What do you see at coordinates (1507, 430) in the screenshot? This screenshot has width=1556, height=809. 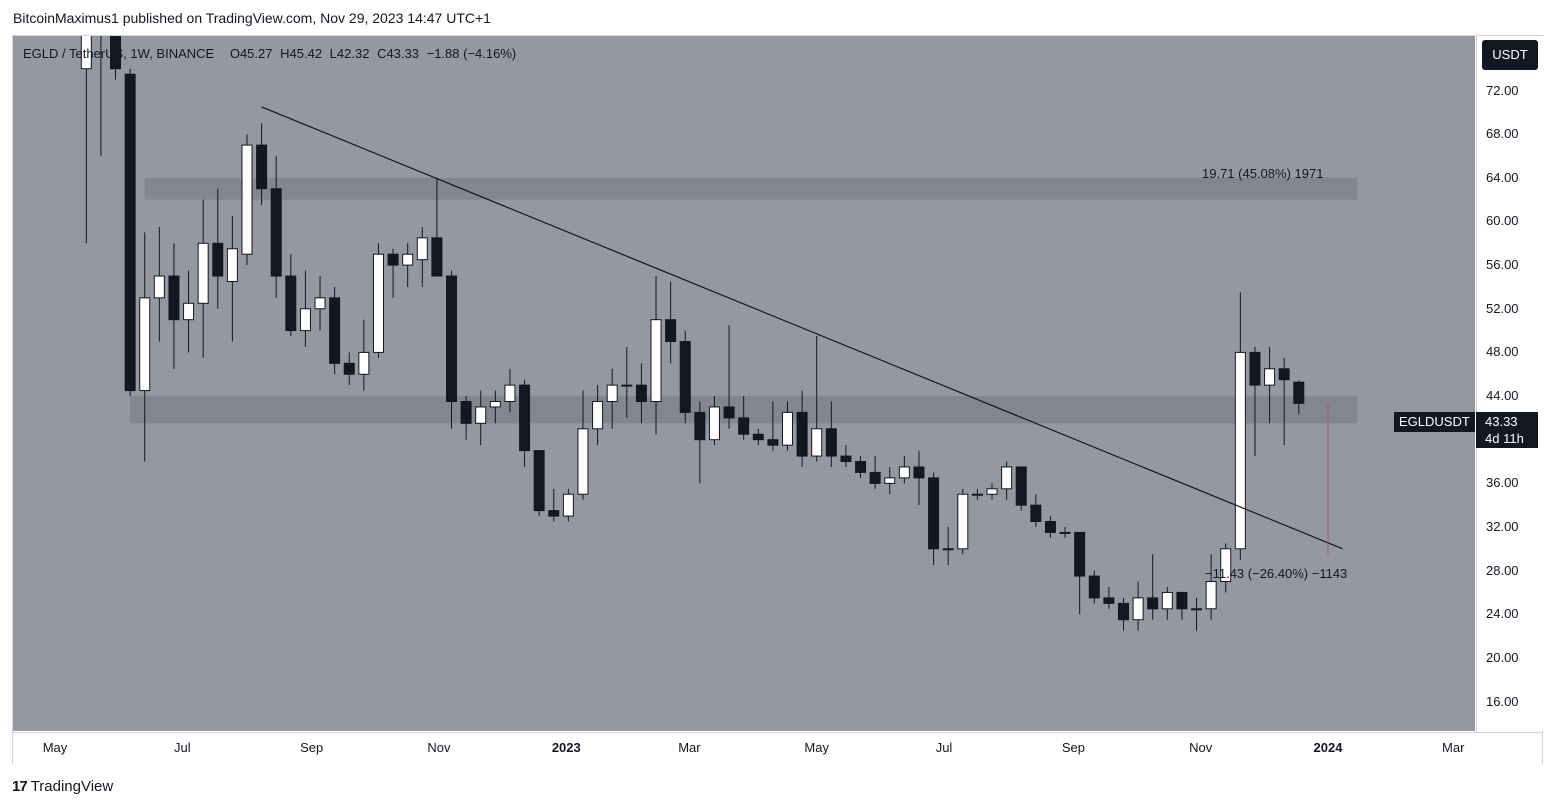 I see `last-price-tag: 43.33 4d 11h` at bounding box center [1507, 430].